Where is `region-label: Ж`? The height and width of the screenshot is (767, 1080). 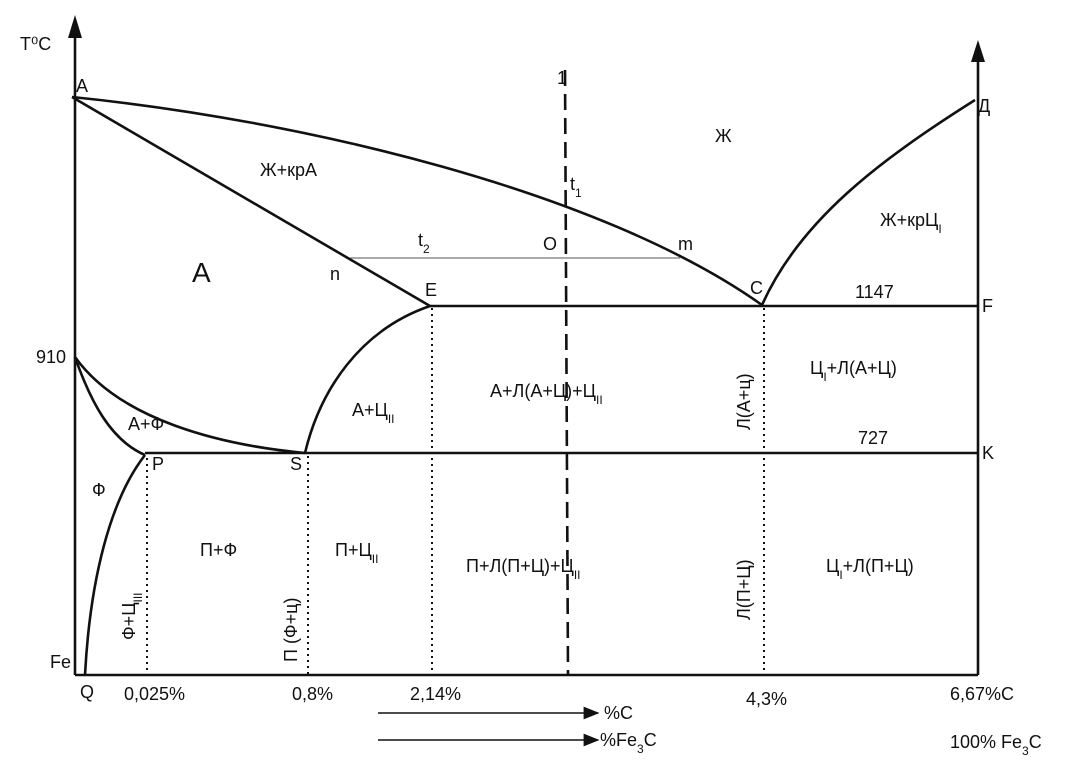
region-label: Ж is located at coordinates (723, 136).